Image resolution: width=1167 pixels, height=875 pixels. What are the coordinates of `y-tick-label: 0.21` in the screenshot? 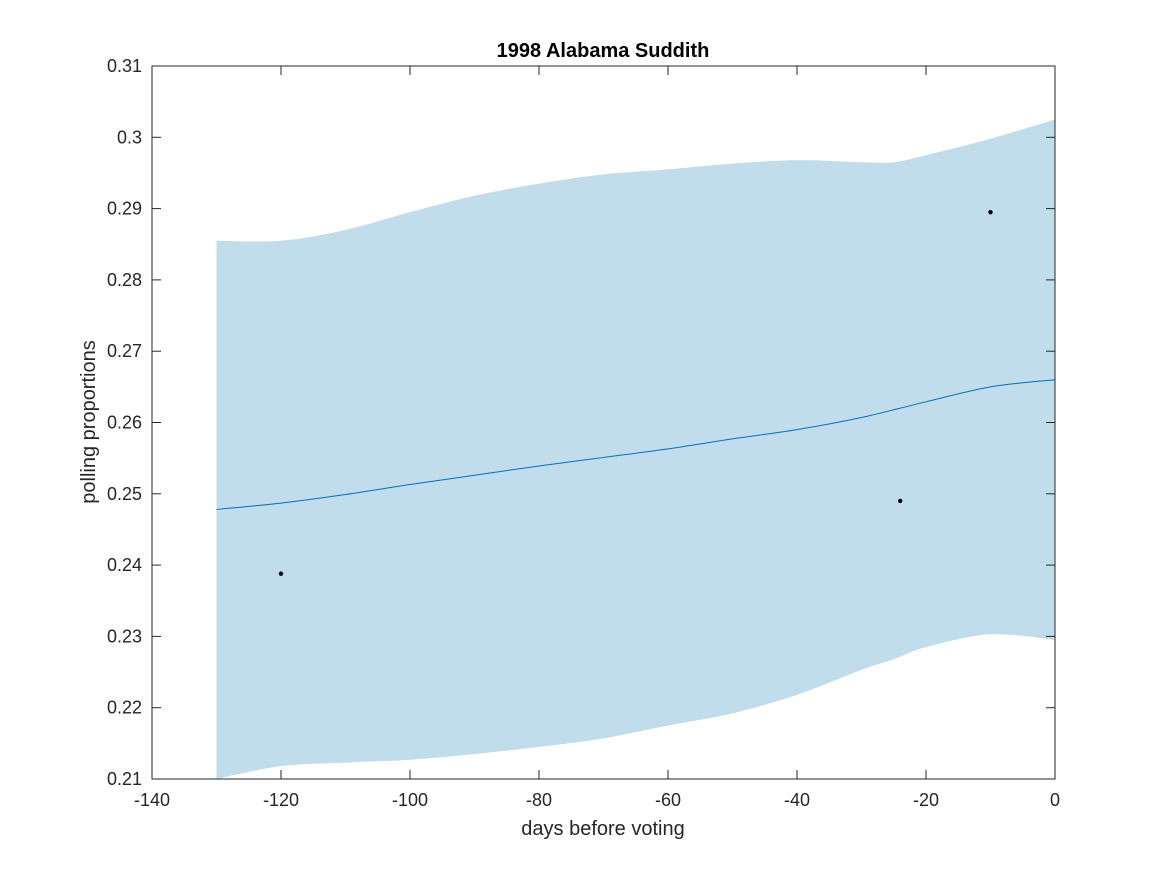 It's located at (124, 779).